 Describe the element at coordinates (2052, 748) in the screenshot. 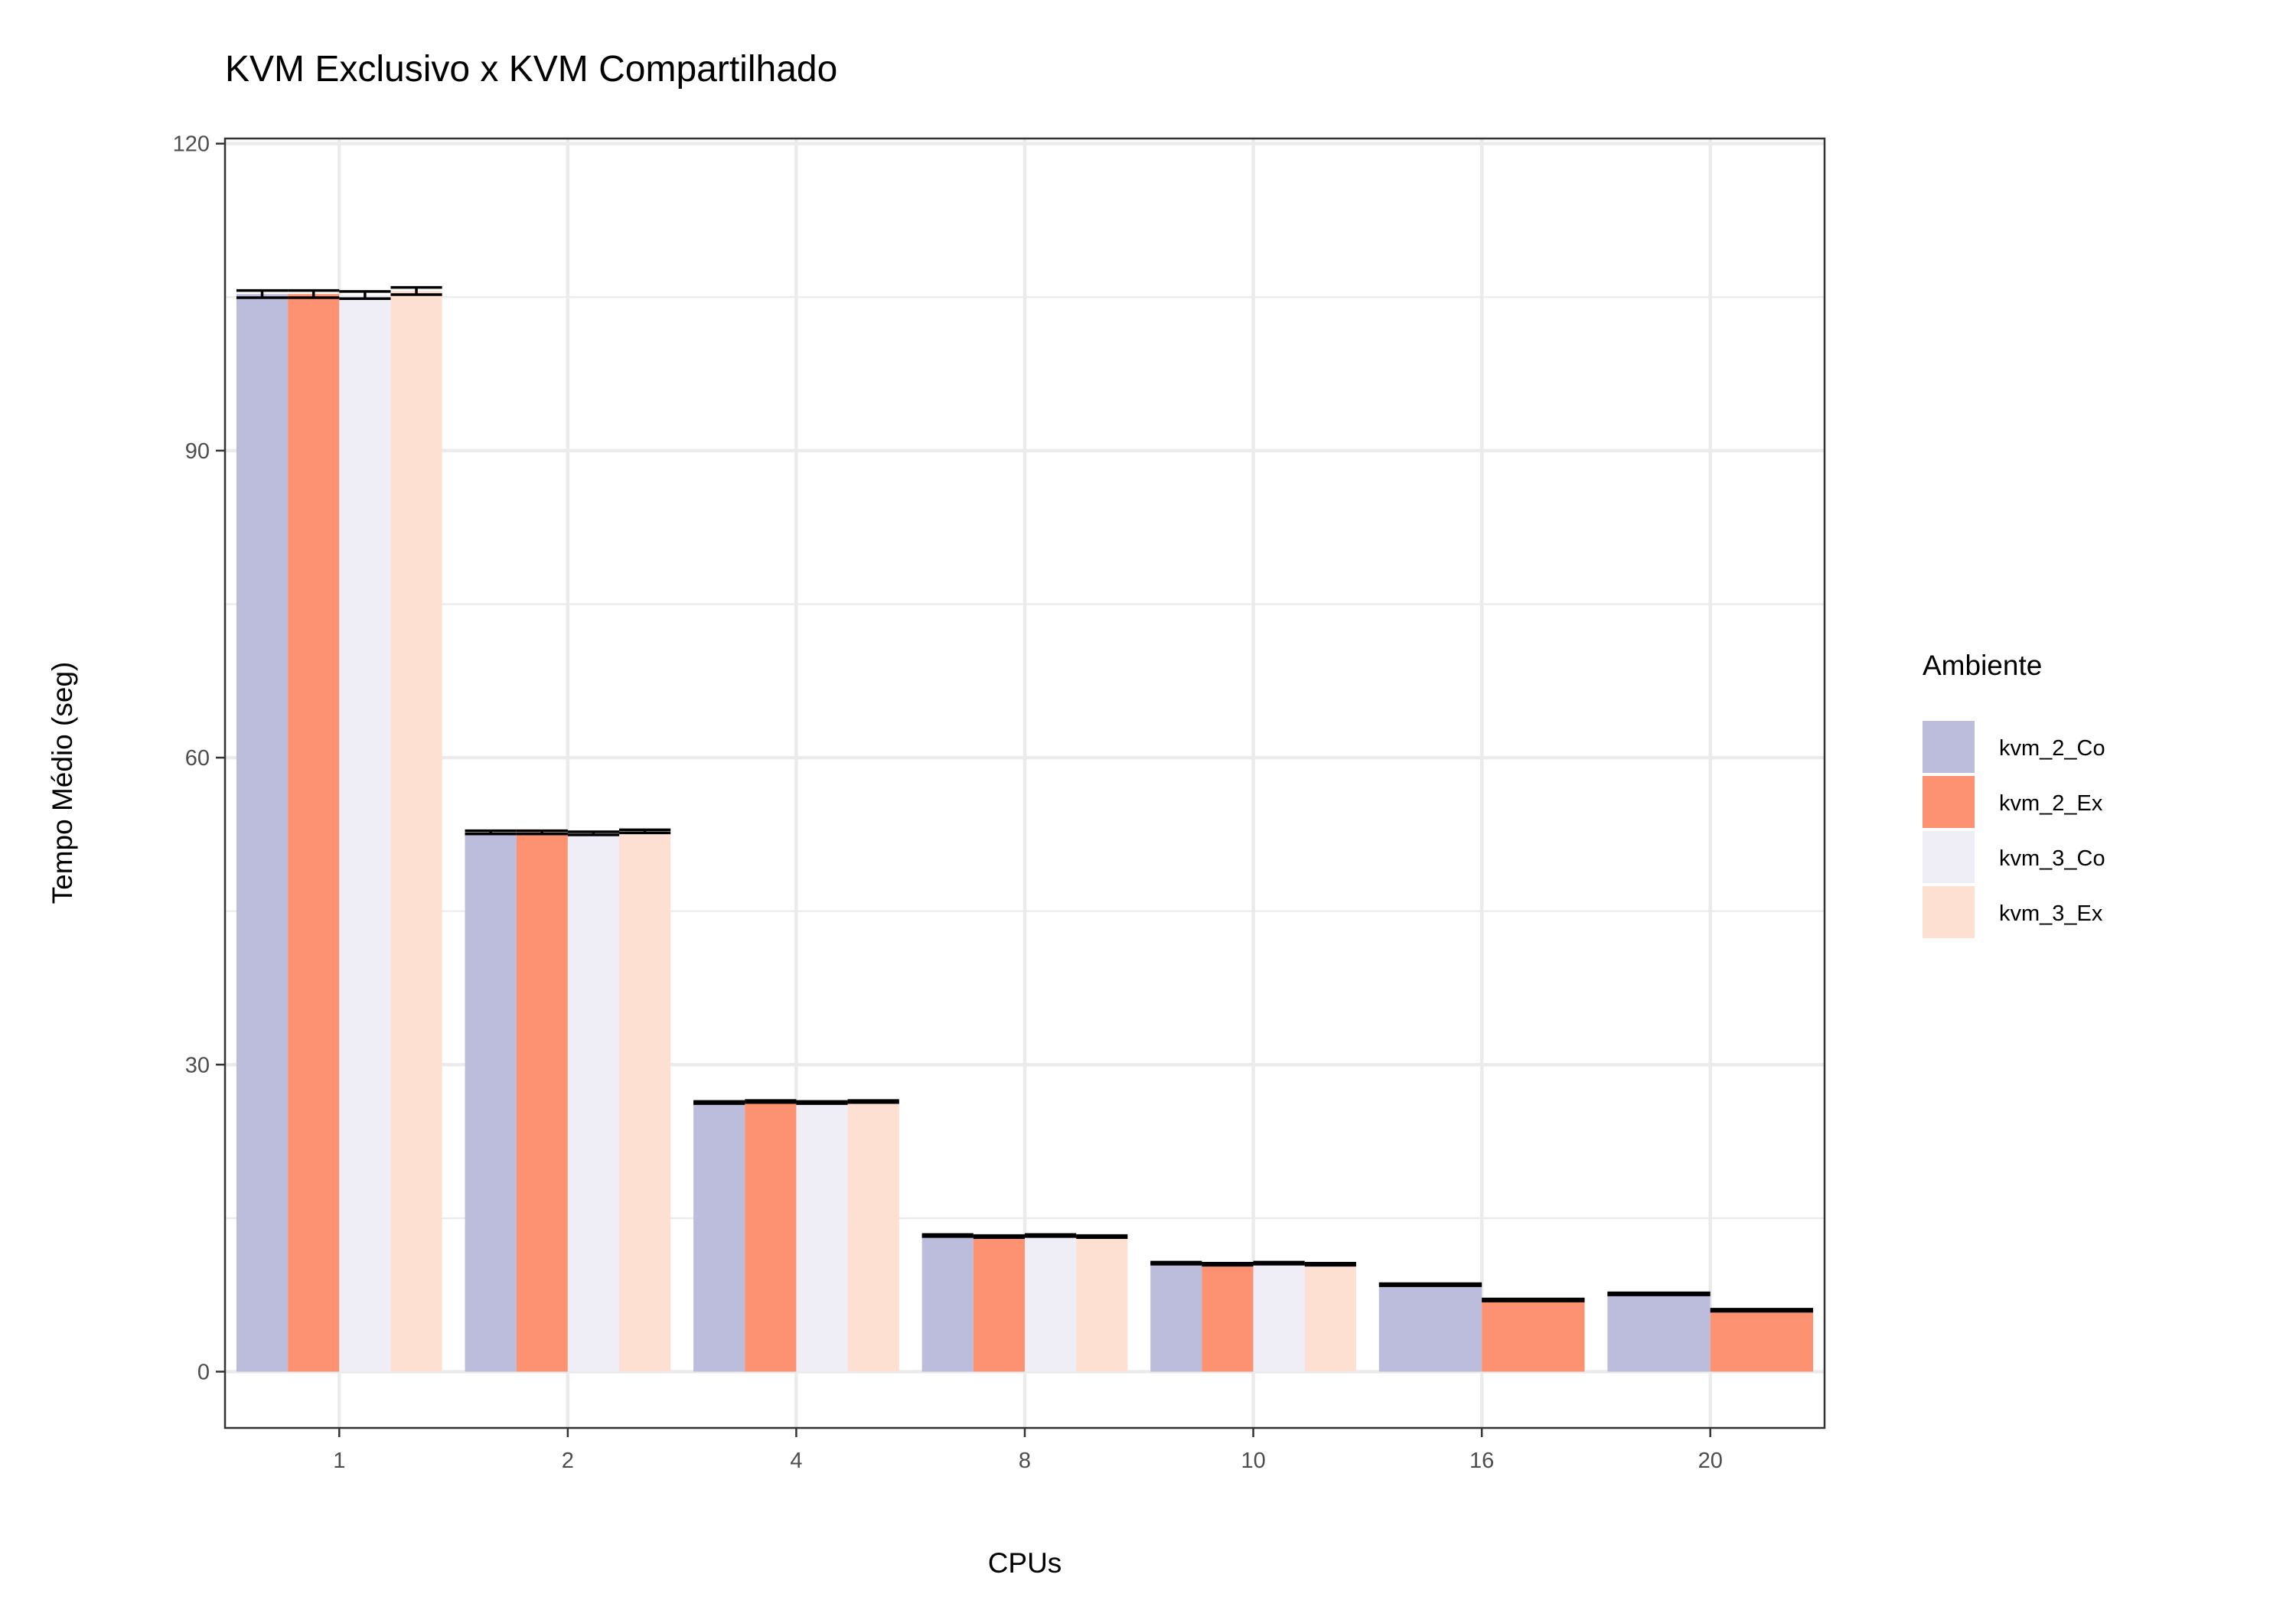

I see `legend-label: kvm_2_Co` at that location.